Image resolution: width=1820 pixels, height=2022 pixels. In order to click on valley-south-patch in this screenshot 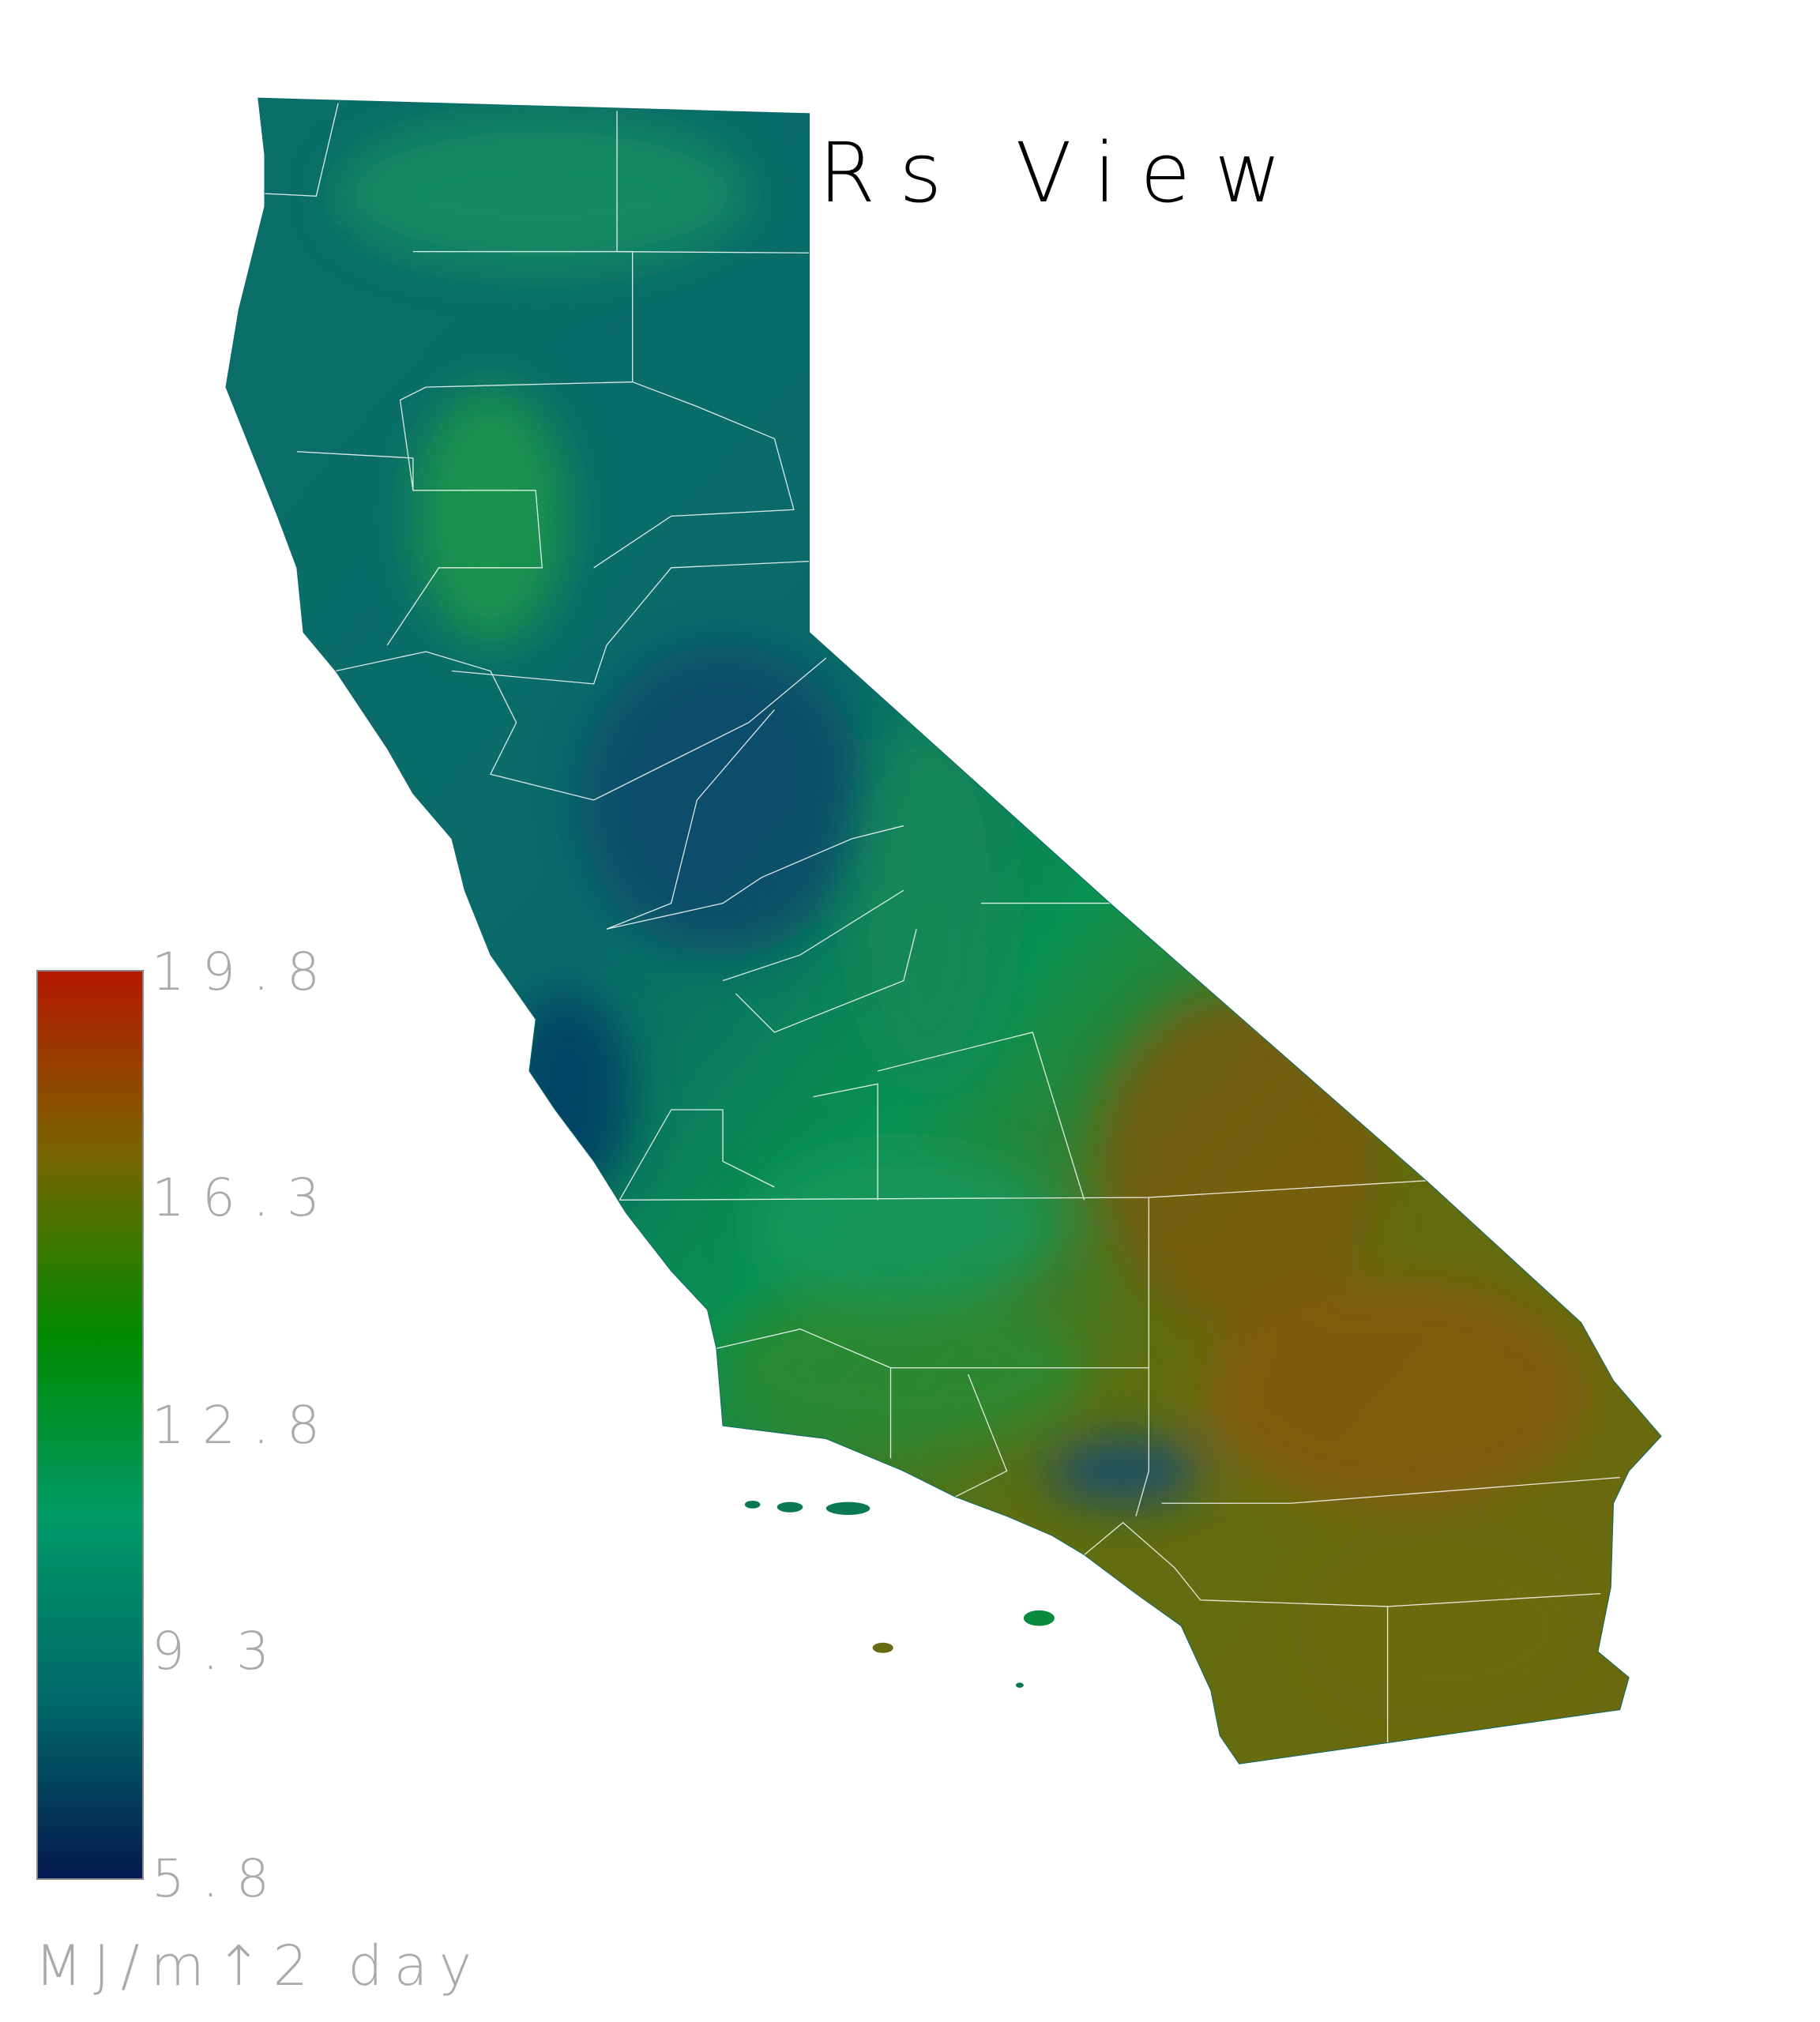, I will do `click(903, 1226)`.